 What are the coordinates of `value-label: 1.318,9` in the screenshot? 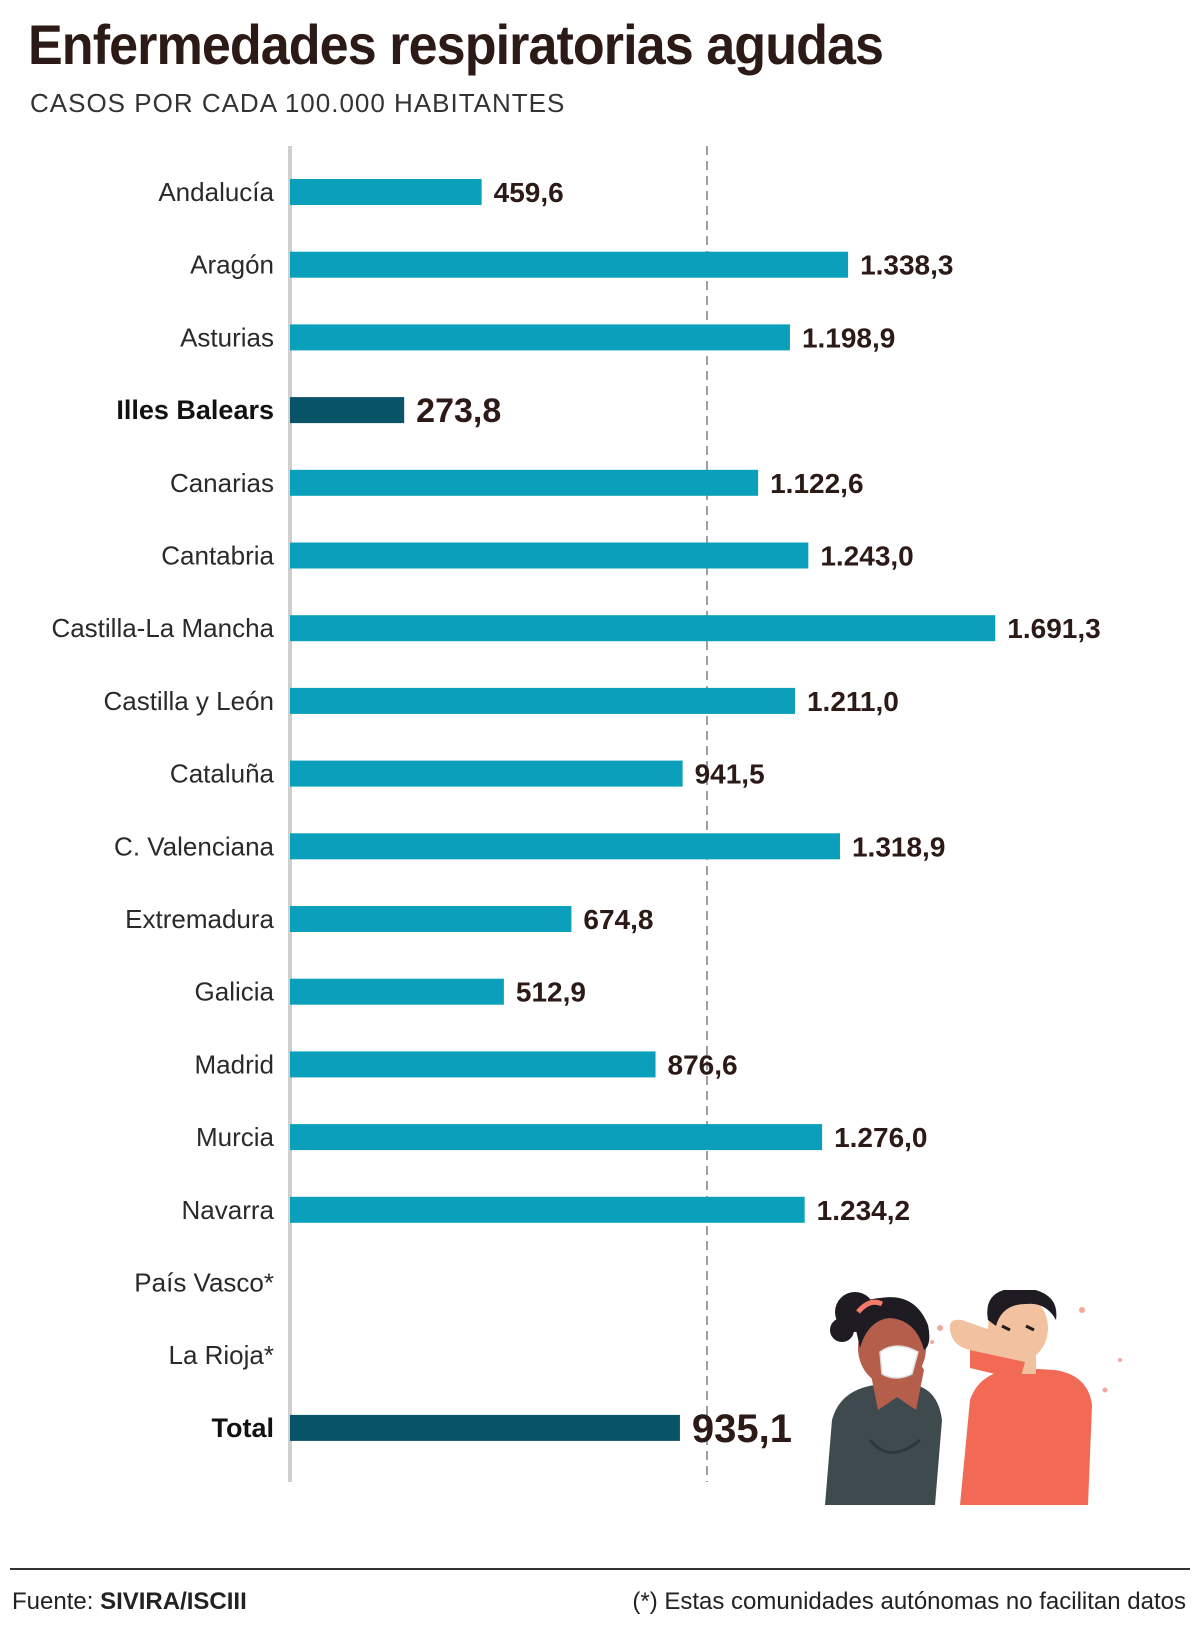 It's located at (898, 846).